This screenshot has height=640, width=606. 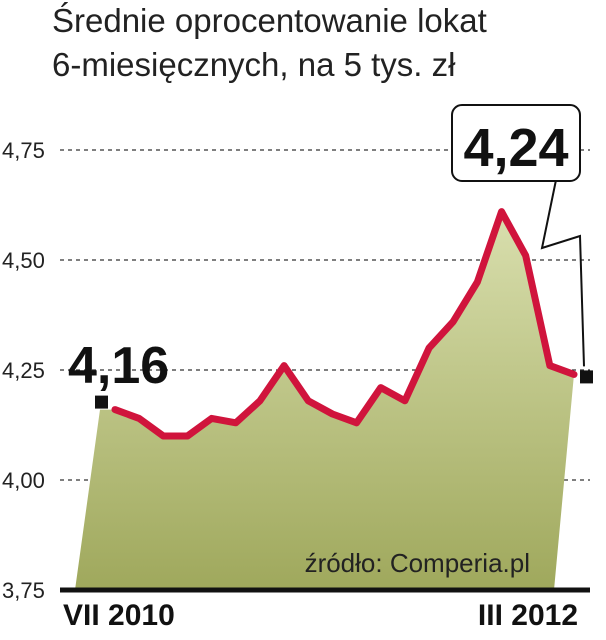 What do you see at coordinates (101, 402) in the screenshot?
I see `start-marker` at bounding box center [101, 402].